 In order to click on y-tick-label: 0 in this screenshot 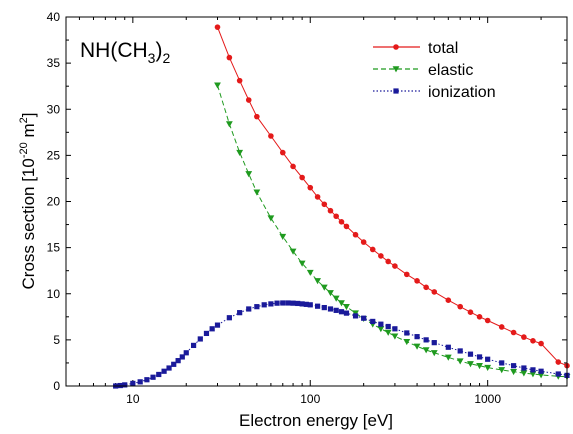, I will do `click(56, 386)`.